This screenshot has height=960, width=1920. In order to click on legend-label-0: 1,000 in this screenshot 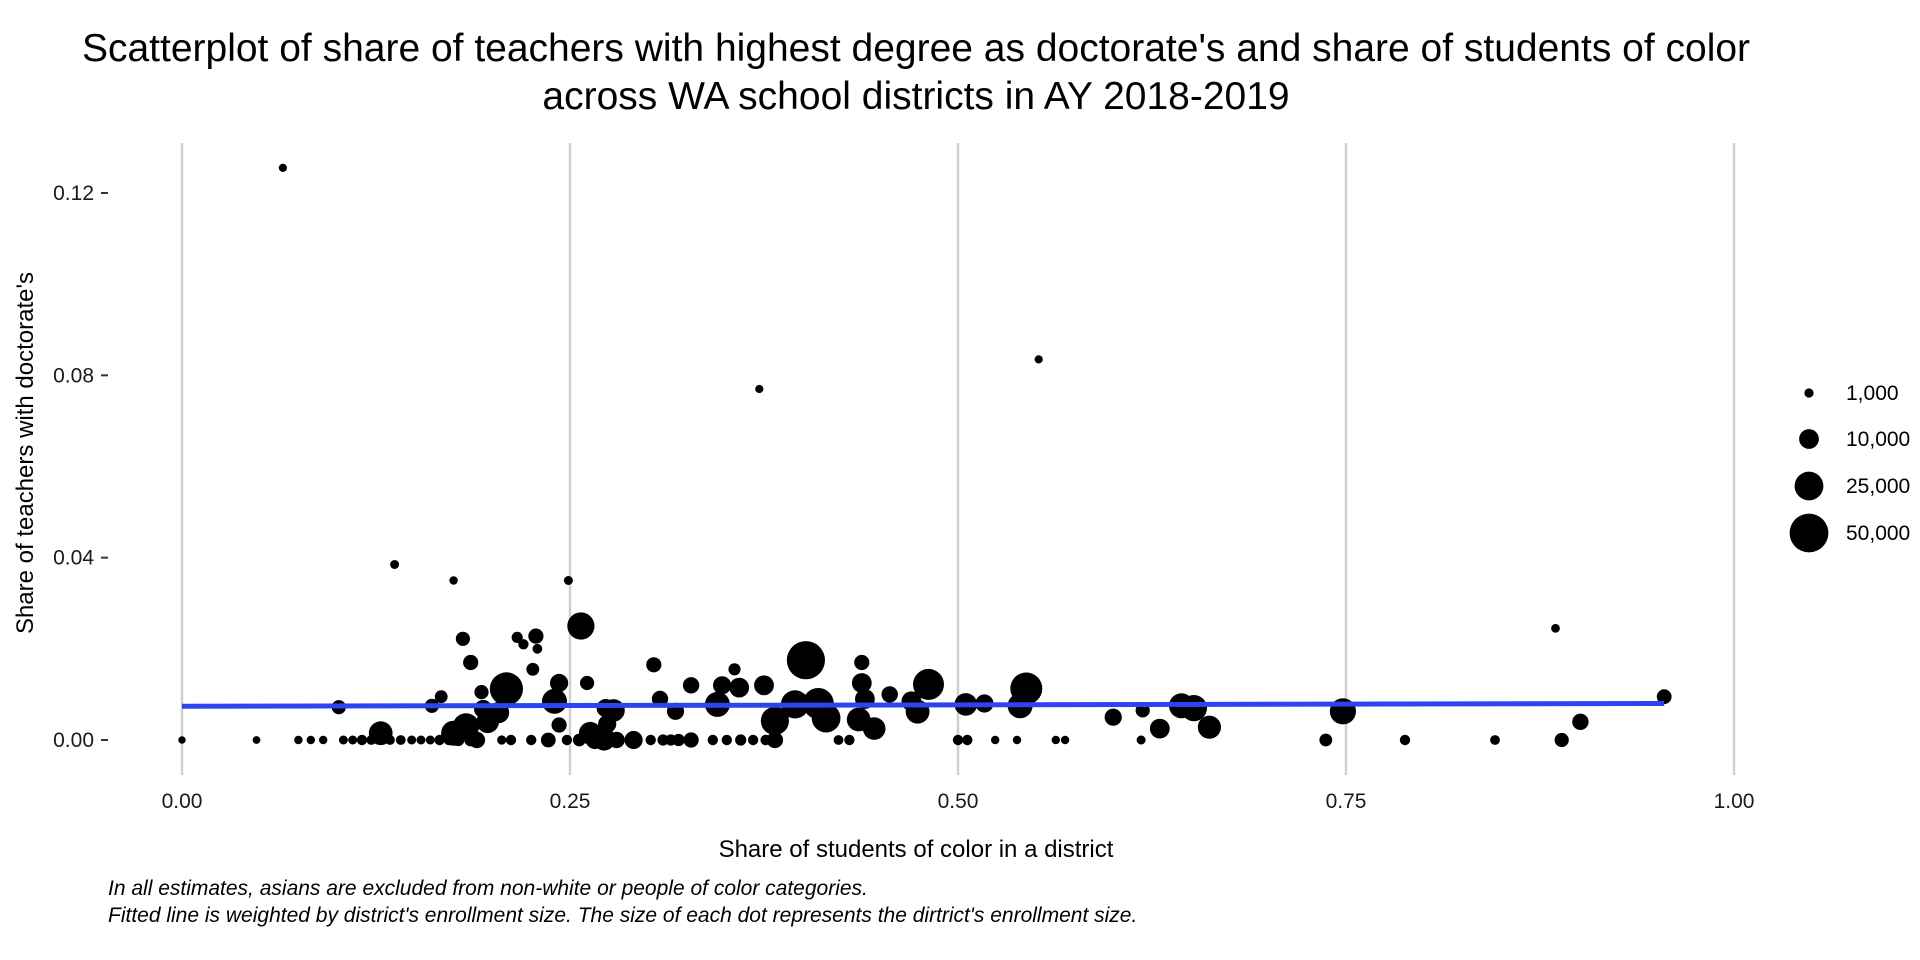, I will do `click(1872, 393)`.